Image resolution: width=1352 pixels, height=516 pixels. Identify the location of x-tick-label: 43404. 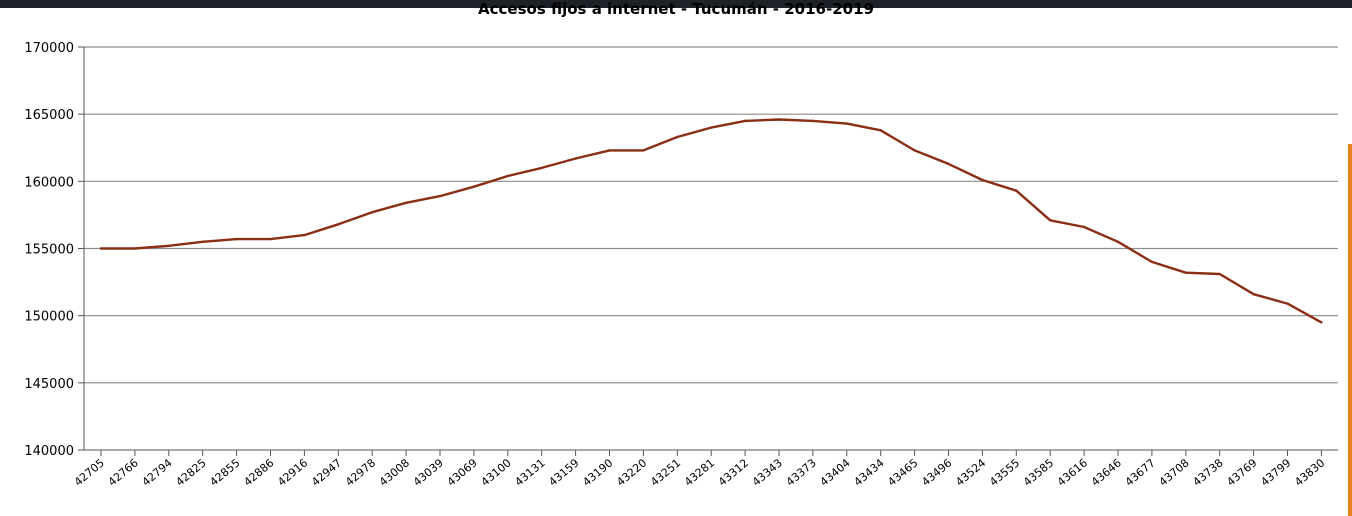
(835, 472).